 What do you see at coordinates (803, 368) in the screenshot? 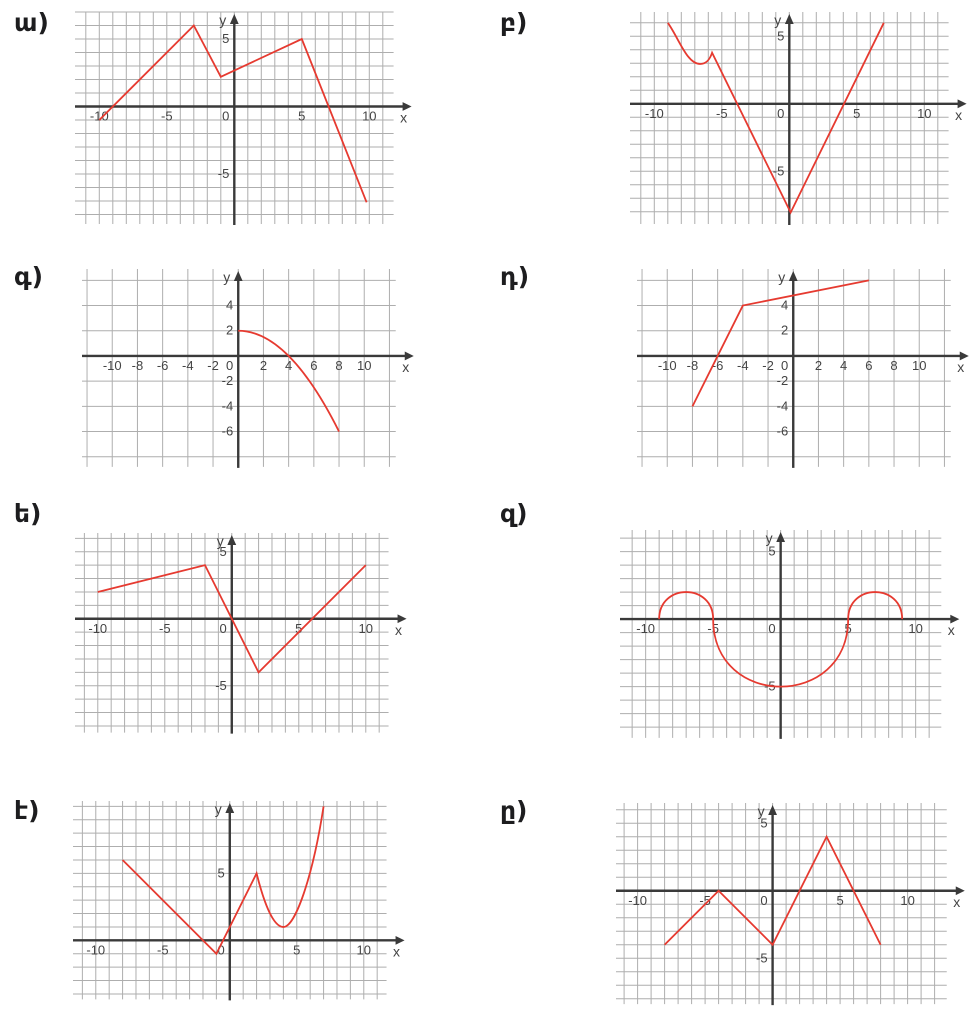
I see `function-plot-d: x y 0 -10 -8 -6 -4 -2 2 4 6 8 10 4 2 -2 -4 -6` at bounding box center [803, 368].